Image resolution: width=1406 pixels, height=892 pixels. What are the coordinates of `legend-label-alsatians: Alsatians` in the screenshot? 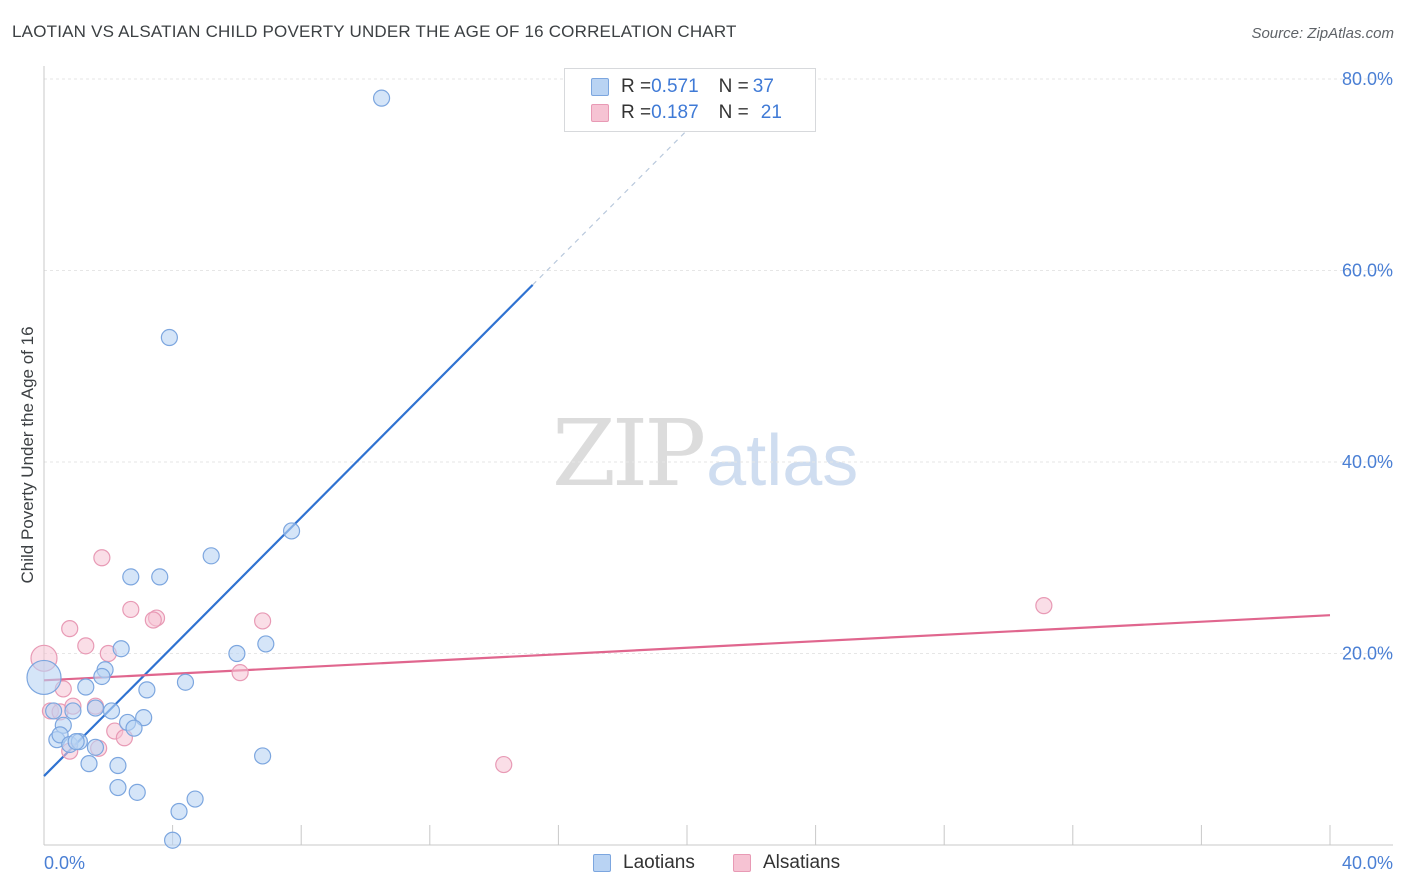 It's located at (802, 862).